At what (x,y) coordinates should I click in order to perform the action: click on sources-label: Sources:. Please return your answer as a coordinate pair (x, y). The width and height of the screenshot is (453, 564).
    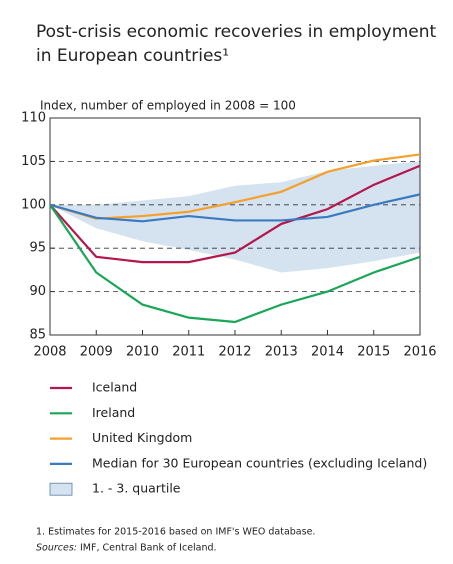
    Looking at the image, I should click on (56, 548).